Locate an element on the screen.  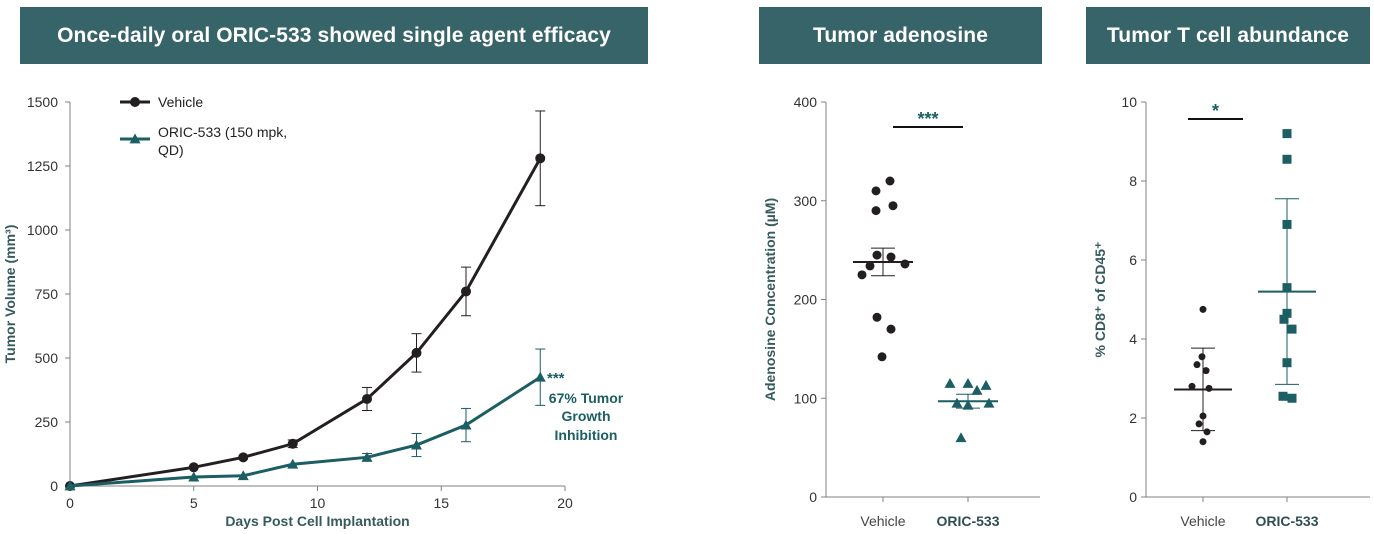
tcell-y-tick-label: 6 is located at coordinates (1133, 260).